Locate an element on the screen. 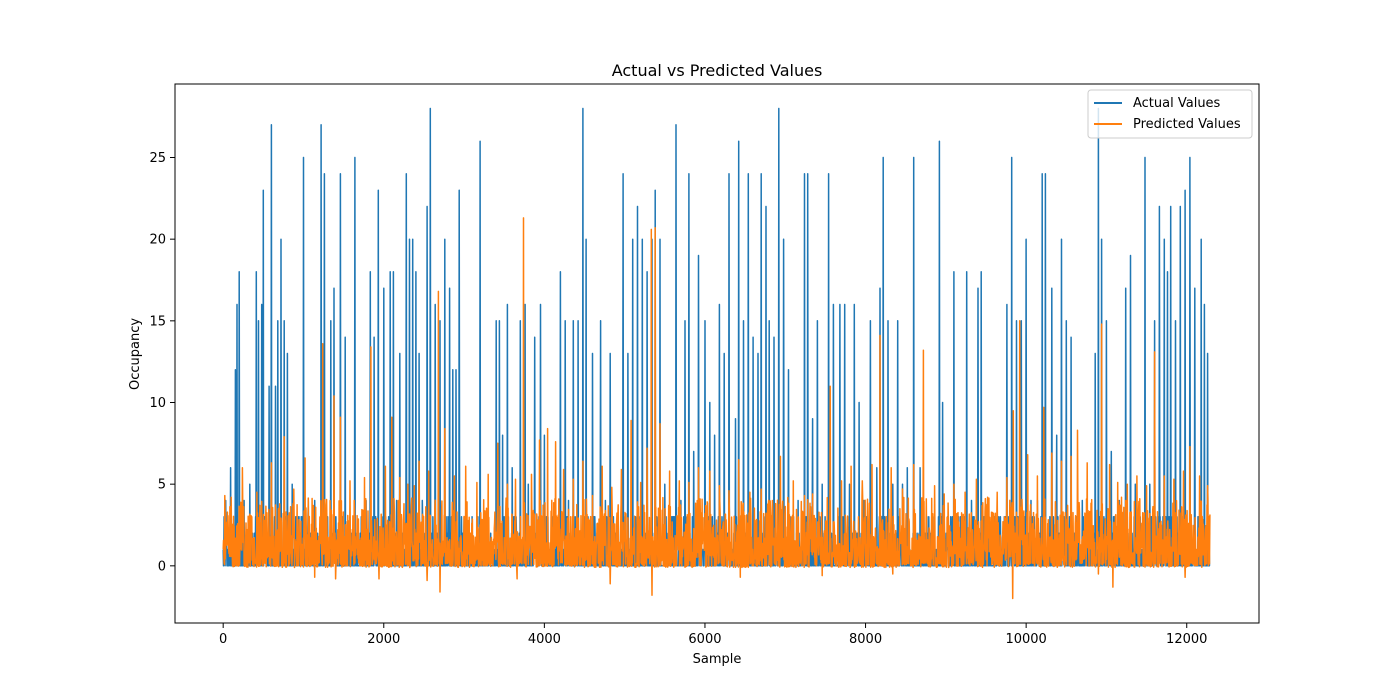  x-tick-label: 6000 is located at coordinates (704, 639).